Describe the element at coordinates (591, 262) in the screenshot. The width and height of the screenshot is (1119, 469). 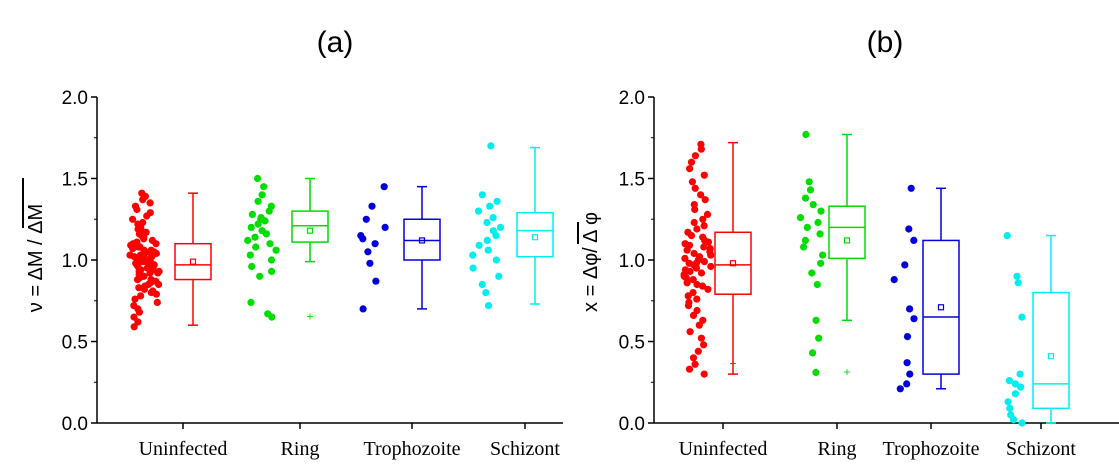
I see `panel-b-ylabel-text: x = Δφ/ Δ φ` at that location.